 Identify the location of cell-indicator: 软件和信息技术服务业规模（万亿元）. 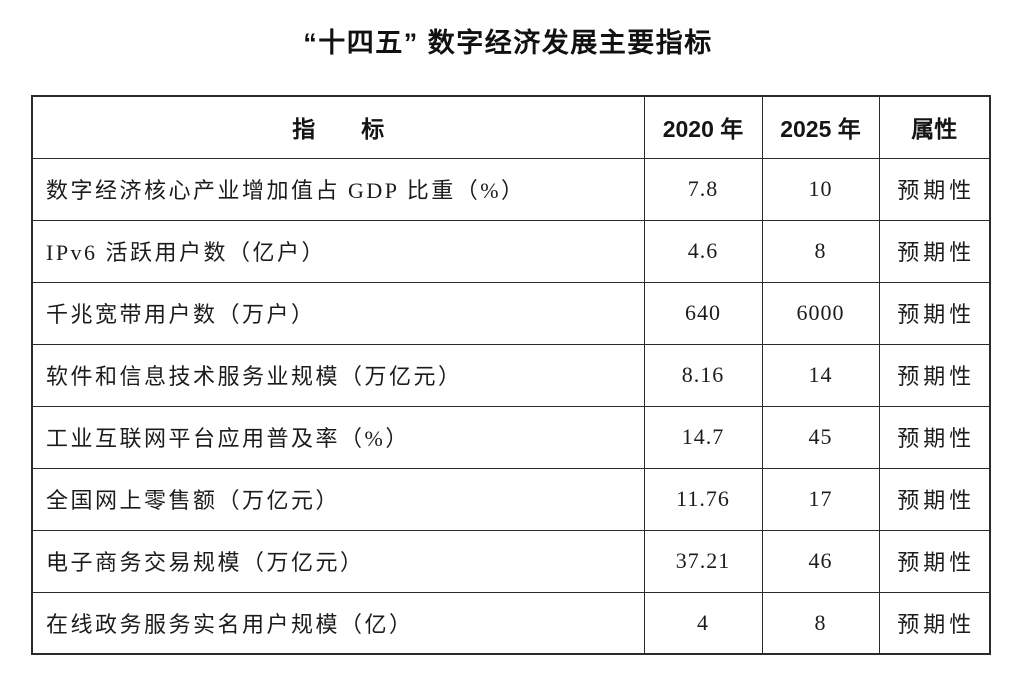
(338, 375).